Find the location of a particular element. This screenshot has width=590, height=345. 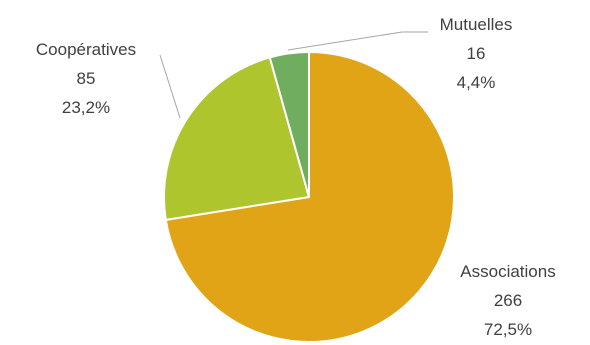

slice-name-mutuelles: Mutuelles is located at coordinates (476, 24).